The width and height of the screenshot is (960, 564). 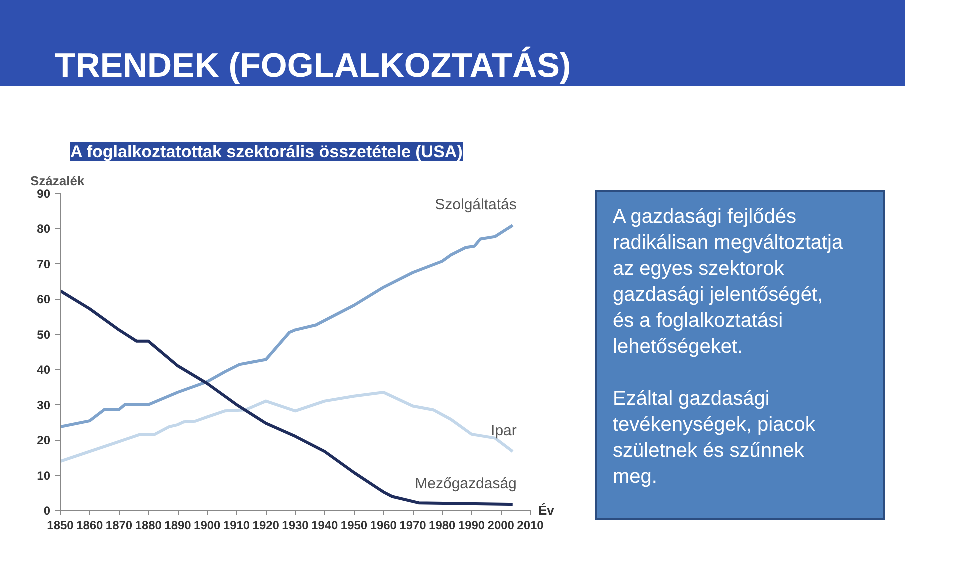 I want to click on y-tick-label: 60, so click(x=44, y=299).